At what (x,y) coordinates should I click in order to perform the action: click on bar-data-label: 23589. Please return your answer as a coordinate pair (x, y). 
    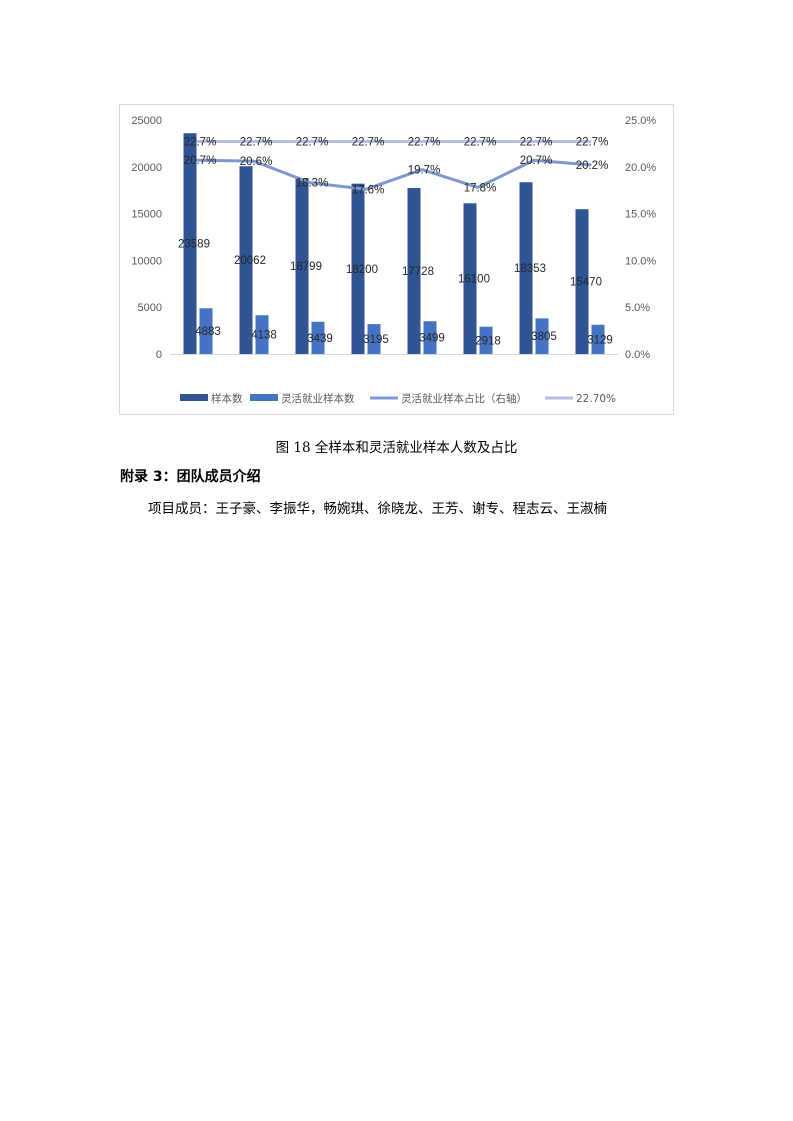
    Looking at the image, I should click on (194, 245).